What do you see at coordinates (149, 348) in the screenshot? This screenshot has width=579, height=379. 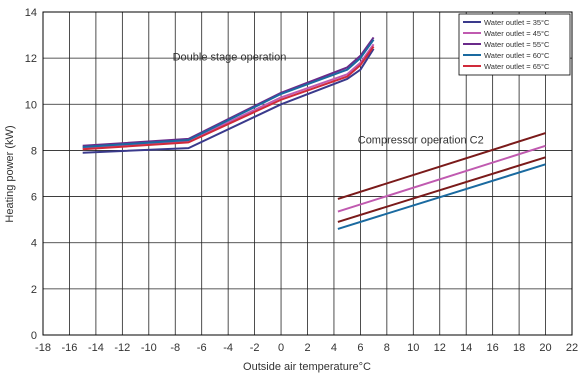 I see `x-tick-label: -10` at bounding box center [149, 348].